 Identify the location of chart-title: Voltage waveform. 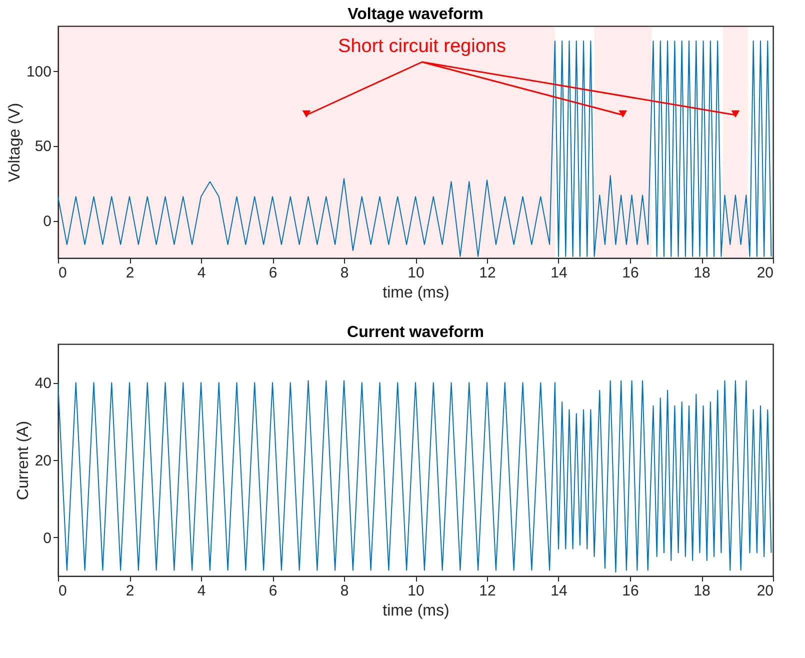
(416, 14).